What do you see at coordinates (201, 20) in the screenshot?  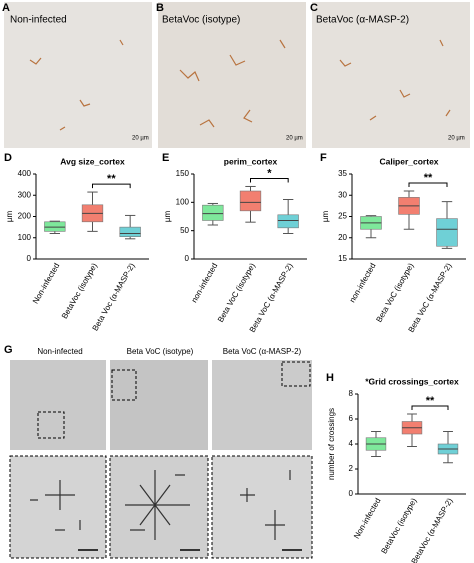 I see `image-label: BetaVoc (isotype)` at bounding box center [201, 20].